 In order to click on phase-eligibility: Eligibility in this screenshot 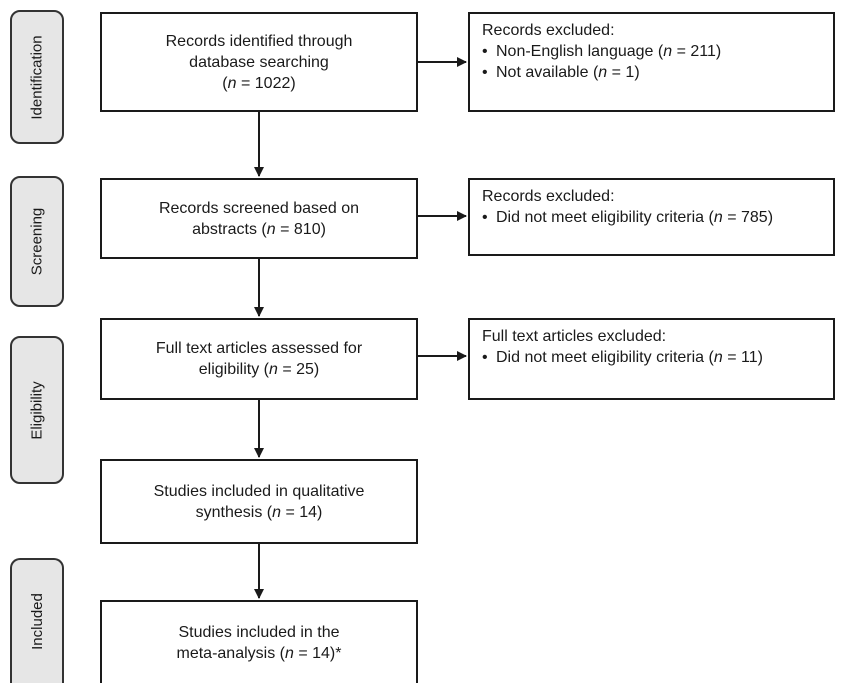, I will do `click(37, 410)`.